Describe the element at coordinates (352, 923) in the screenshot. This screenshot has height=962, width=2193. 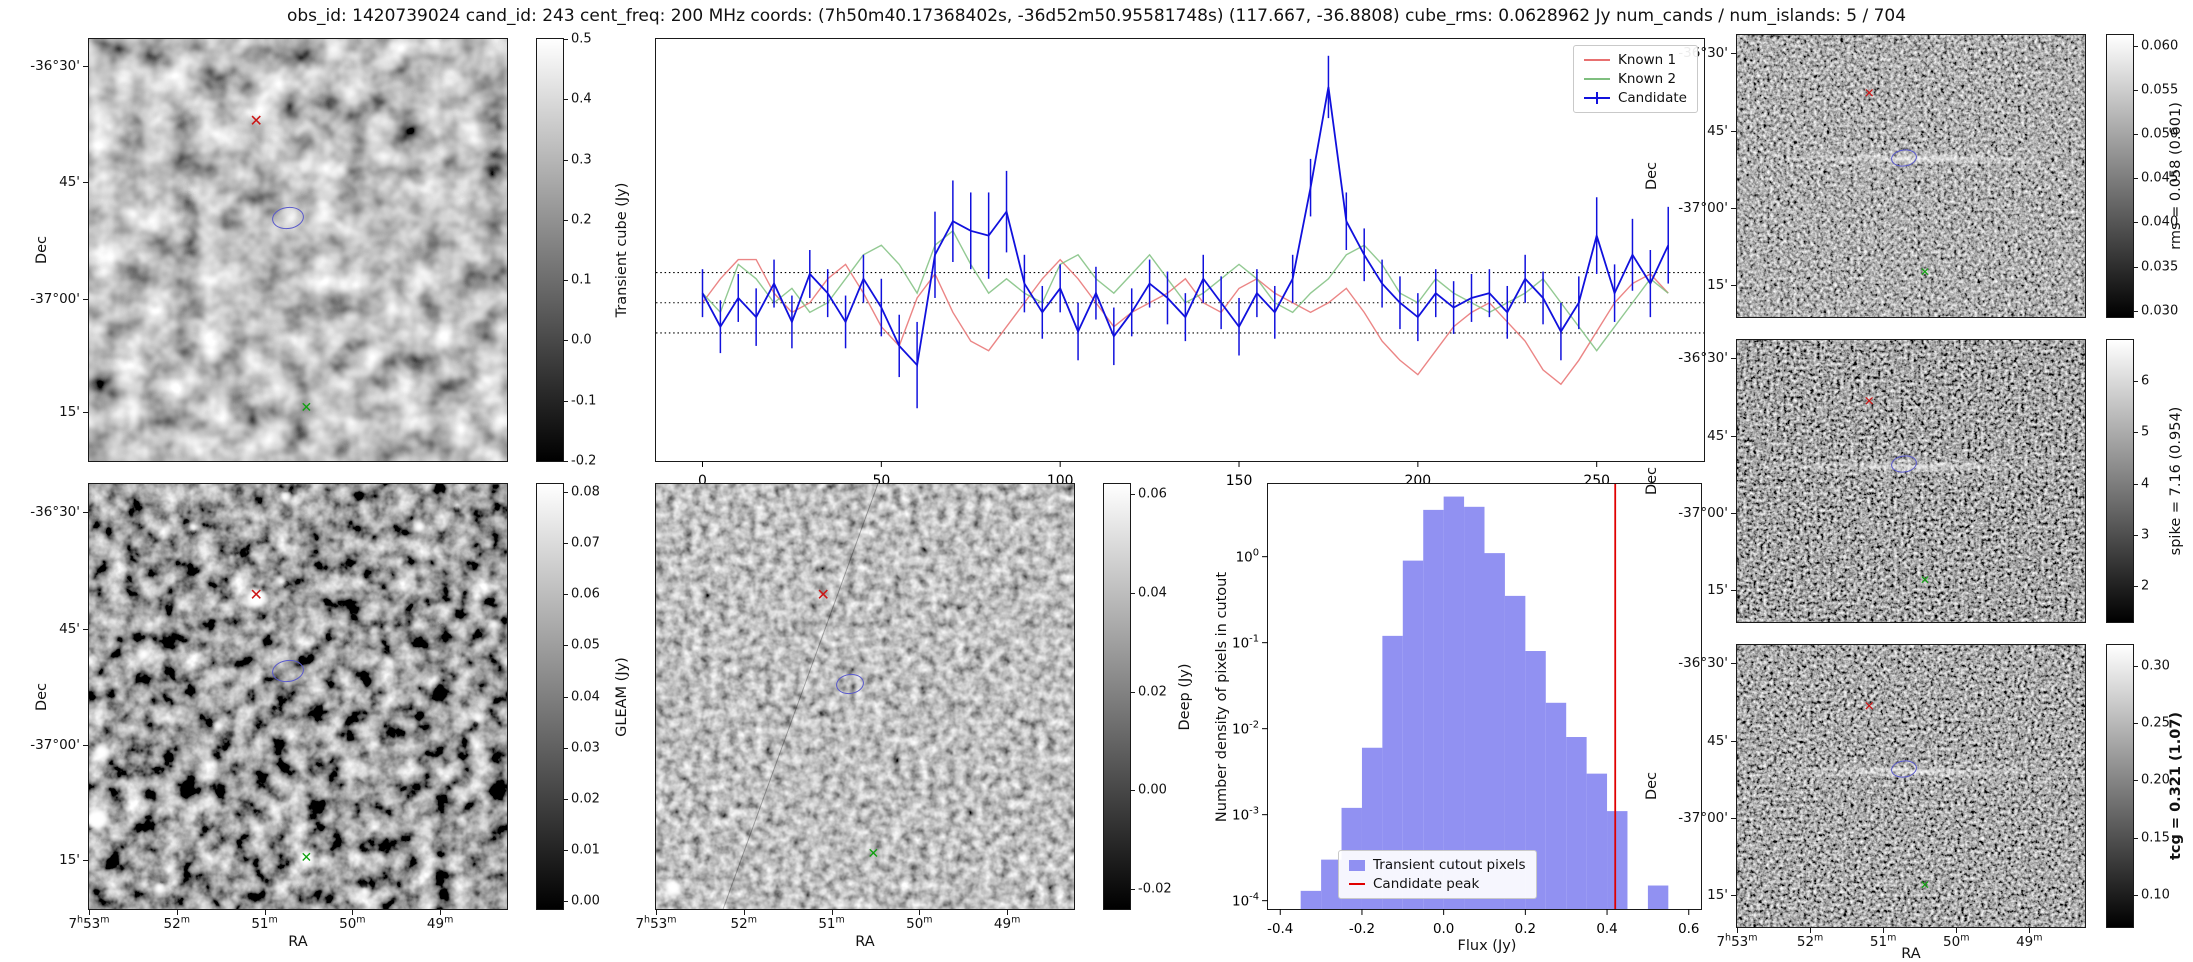
I see `ra-tick-label: 50m` at that location.